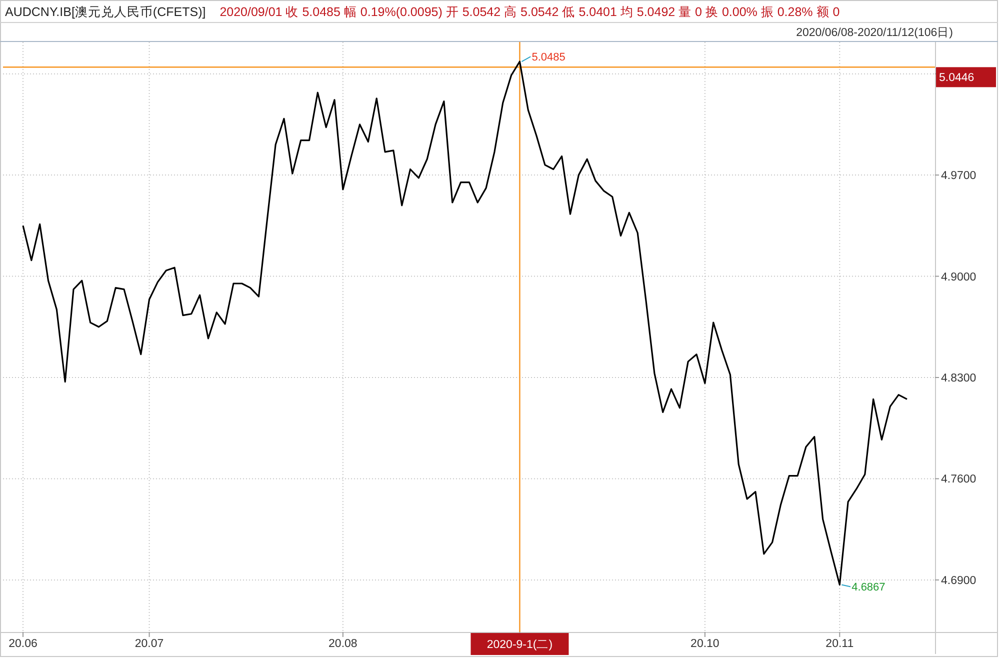 This screenshot has height=658, width=1000. I want to click on chart-subtitle: 2020/09/01 收 5.0485 幅 0.19%(0.0095) 开 5.0542 高 5.0542 低 5.0401 均 5.0492 量 0 换 0.00% 振 0.28% 额 0, so click(530, 11).